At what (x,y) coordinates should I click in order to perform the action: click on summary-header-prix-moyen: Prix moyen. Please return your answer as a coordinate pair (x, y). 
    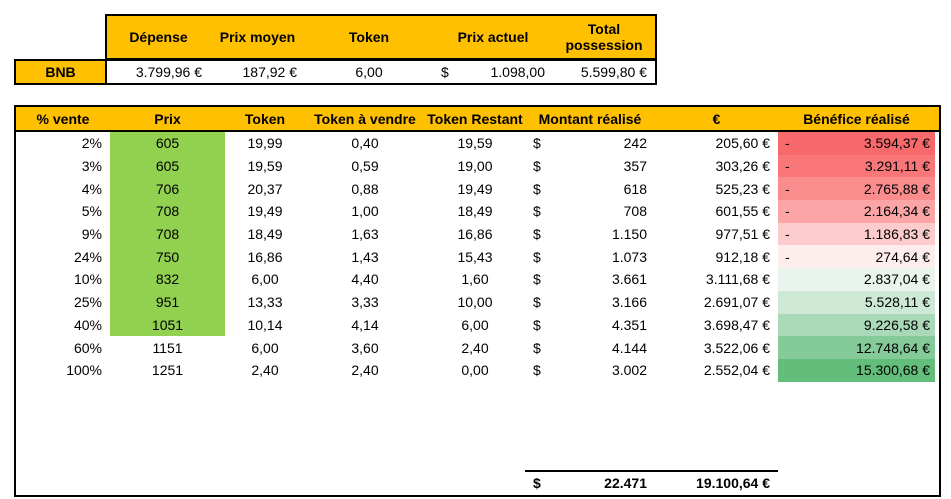
    Looking at the image, I should click on (257, 36).